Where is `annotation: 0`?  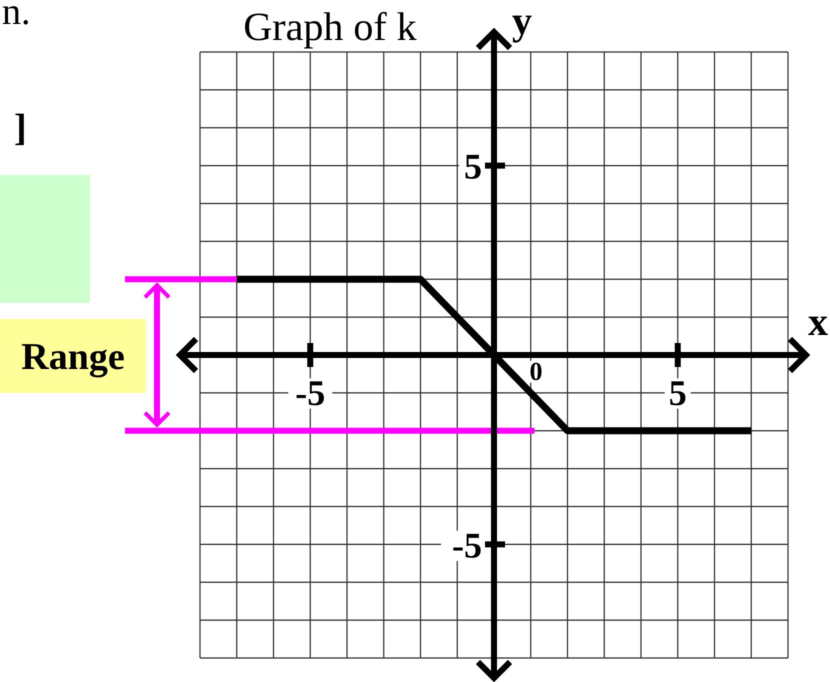 annotation: 0 is located at coordinates (536, 371).